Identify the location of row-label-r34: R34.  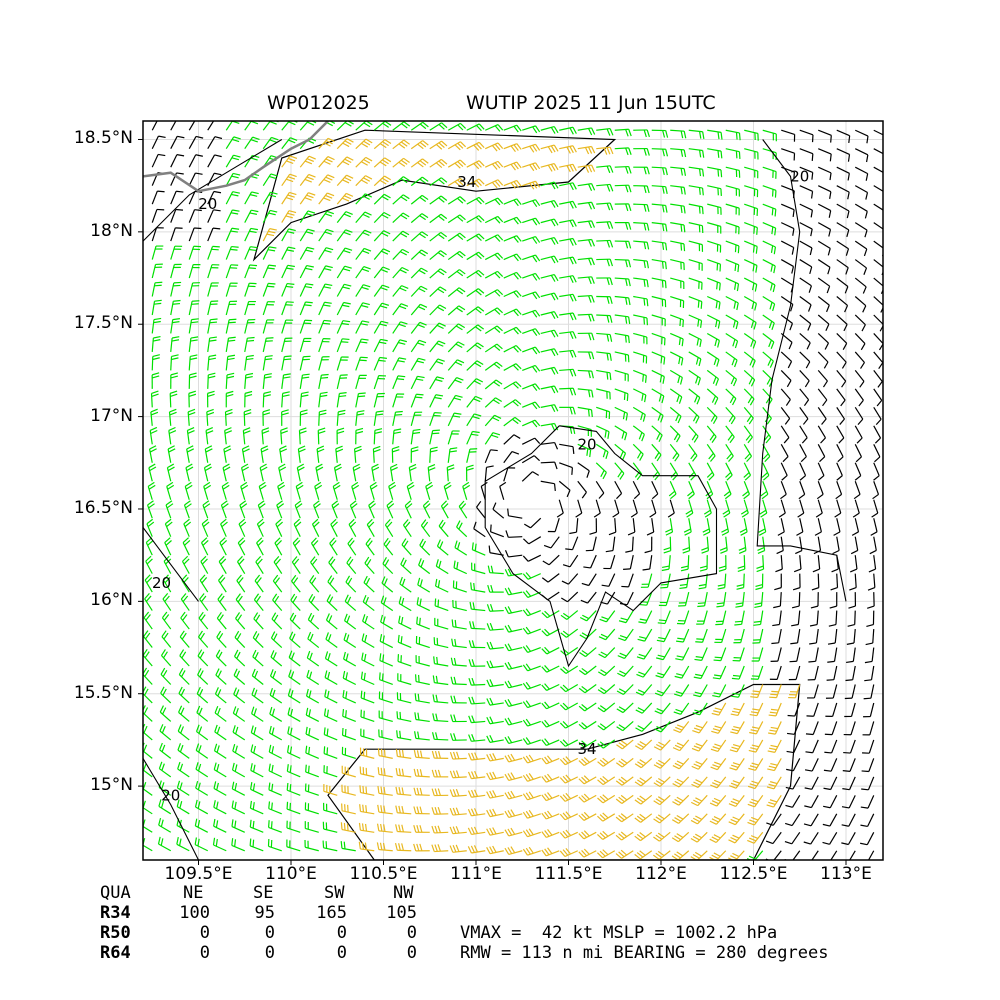
(115, 913).